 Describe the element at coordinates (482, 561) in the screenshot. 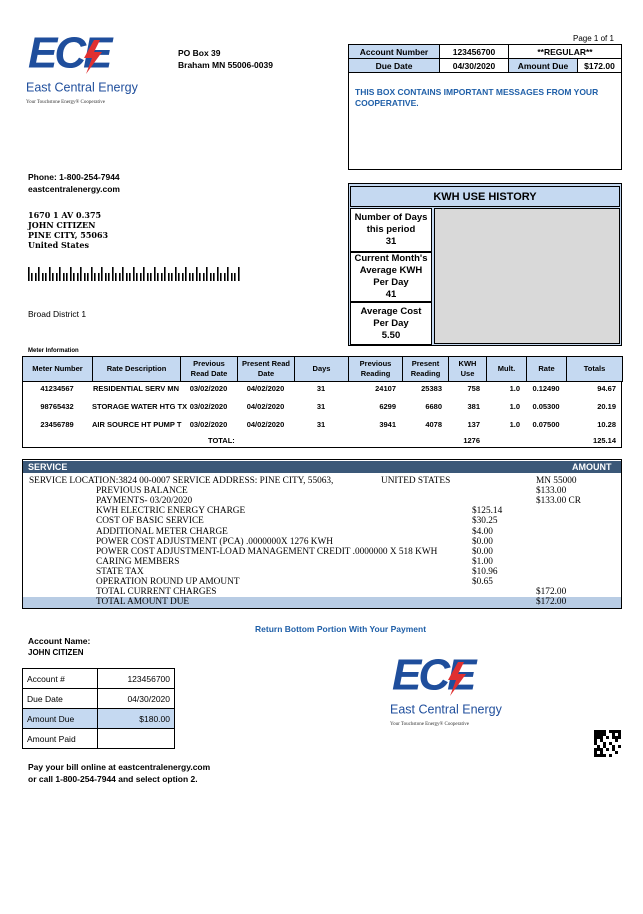

I see `charge-amount: $1.00` at that location.